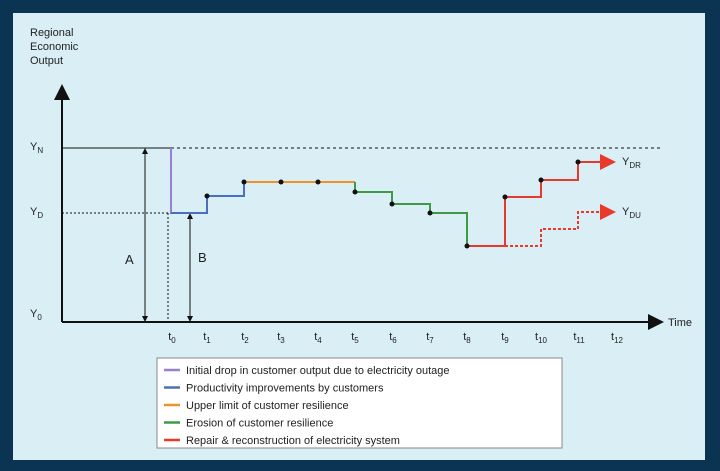 This screenshot has width=720, height=471. I want to click on sub-label: Y0, so click(36, 315).